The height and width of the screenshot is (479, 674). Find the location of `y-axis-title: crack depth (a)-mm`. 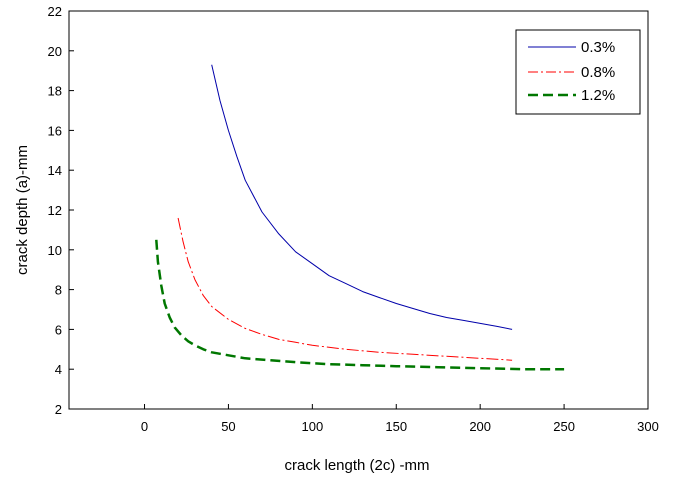

y-axis-title: crack depth (a)-mm is located at coordinates (22, 210).